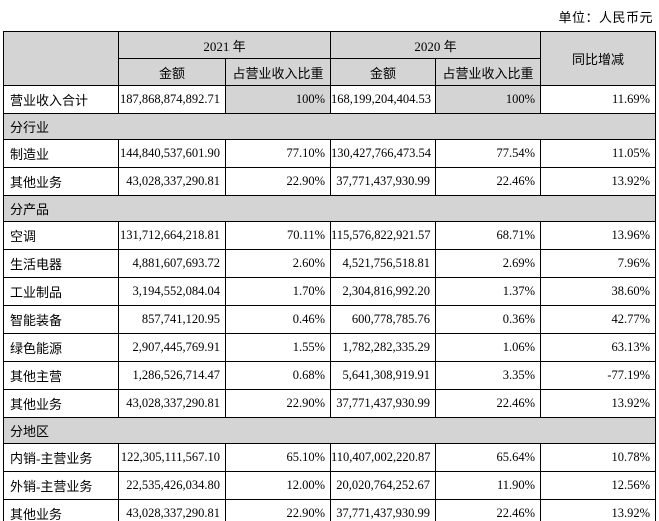 Image resolution: width=659 pixels, height=521 pixels. I want to click on share-2021-cell: 0.68%, so click(278, 375).